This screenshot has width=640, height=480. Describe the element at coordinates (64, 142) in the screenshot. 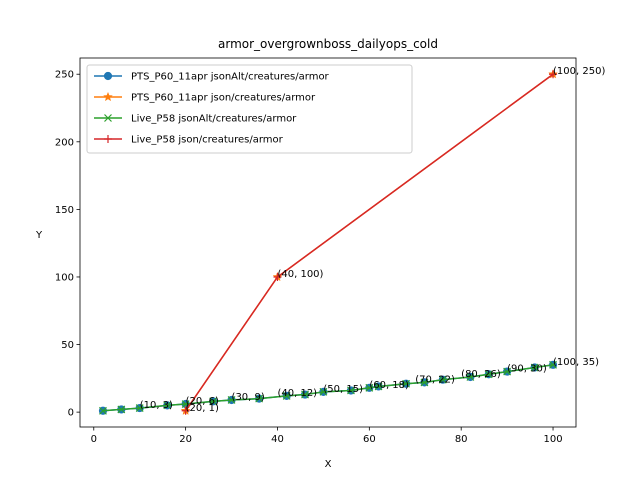

I see `y-tick-label: 200` at that location.